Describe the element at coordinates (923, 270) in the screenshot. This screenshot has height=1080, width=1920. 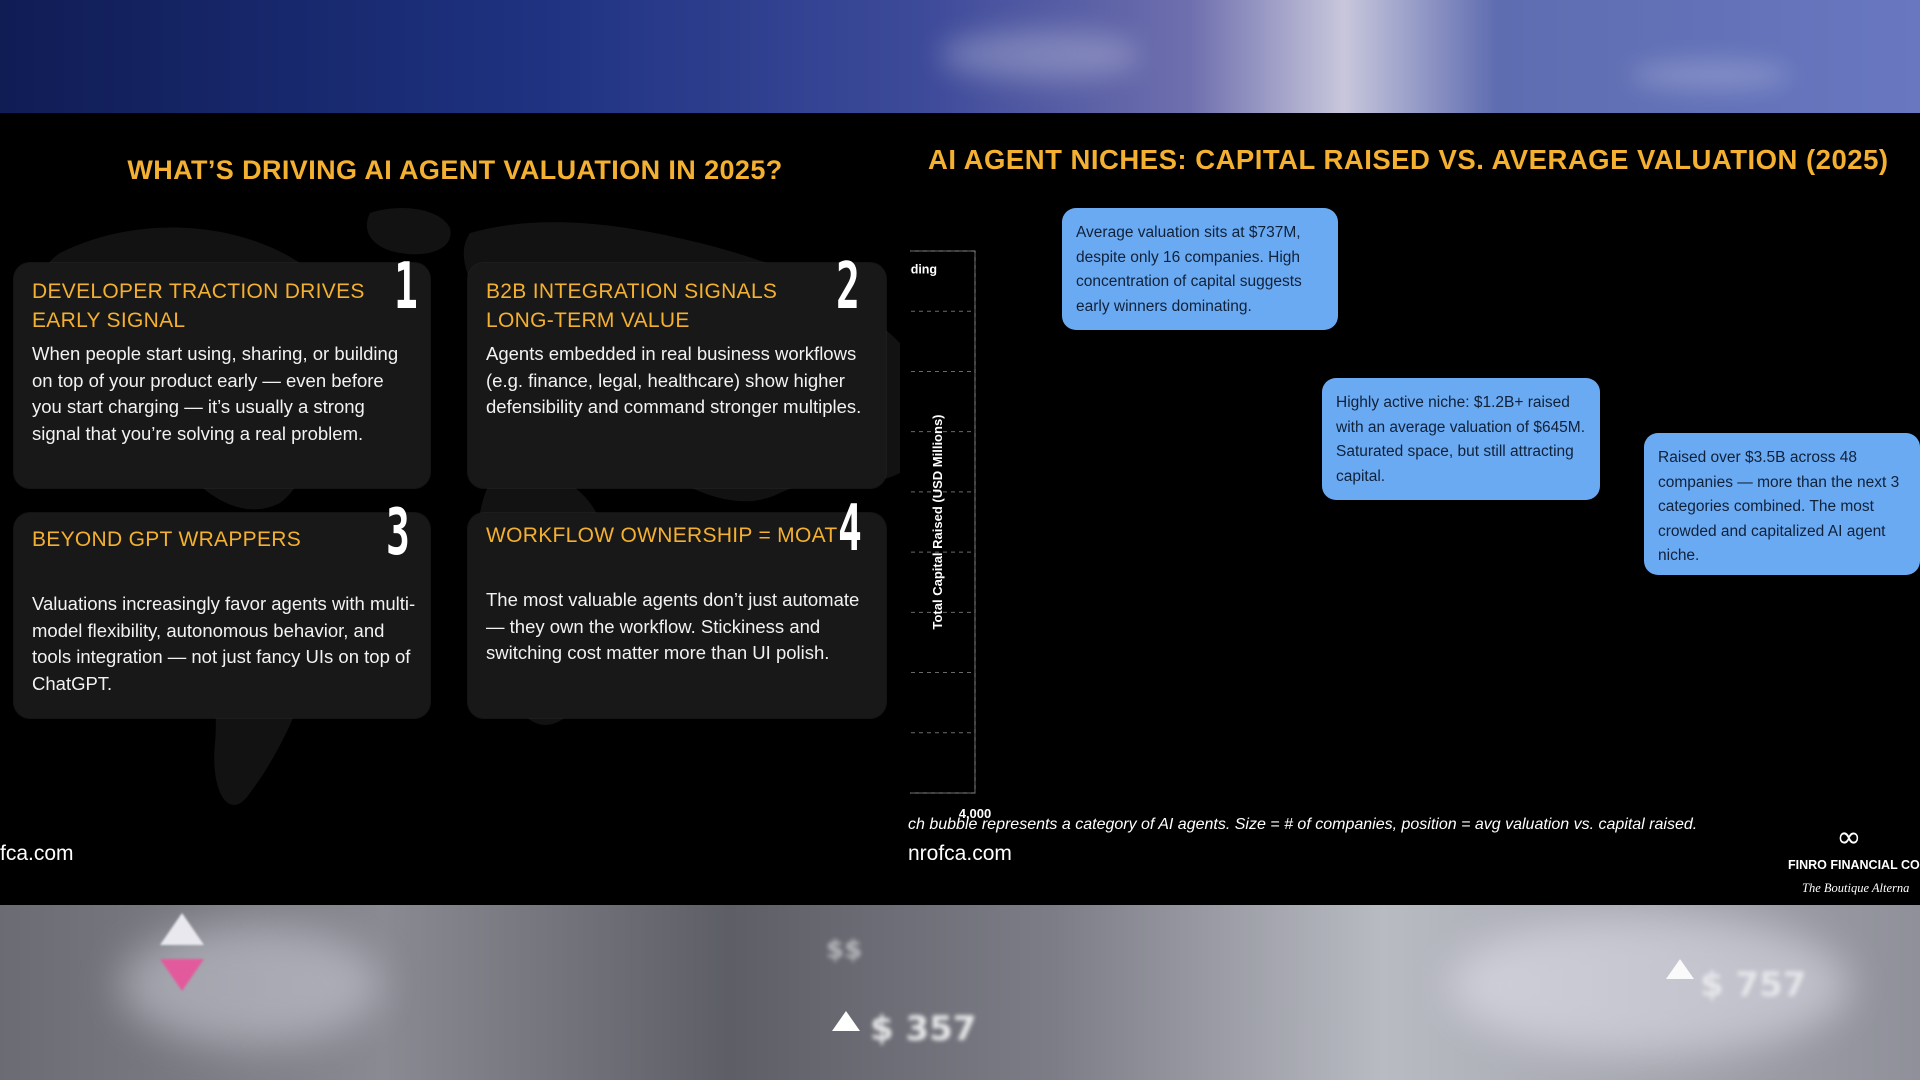
I see `bubble-label: Dev Tools & Autonomous Coding` at that location.